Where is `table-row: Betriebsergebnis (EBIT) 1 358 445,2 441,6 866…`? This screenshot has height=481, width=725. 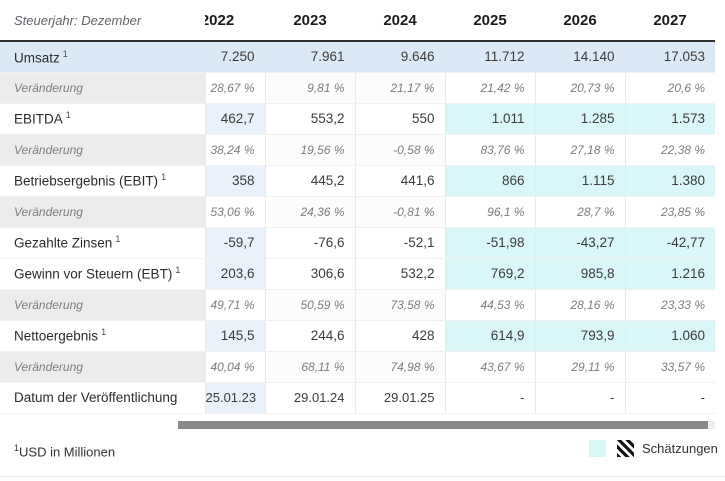 table-row: Betriebsergebnis (EBIT) 1 358 445,2 441,6 866… is located at coordinates (357, 181).